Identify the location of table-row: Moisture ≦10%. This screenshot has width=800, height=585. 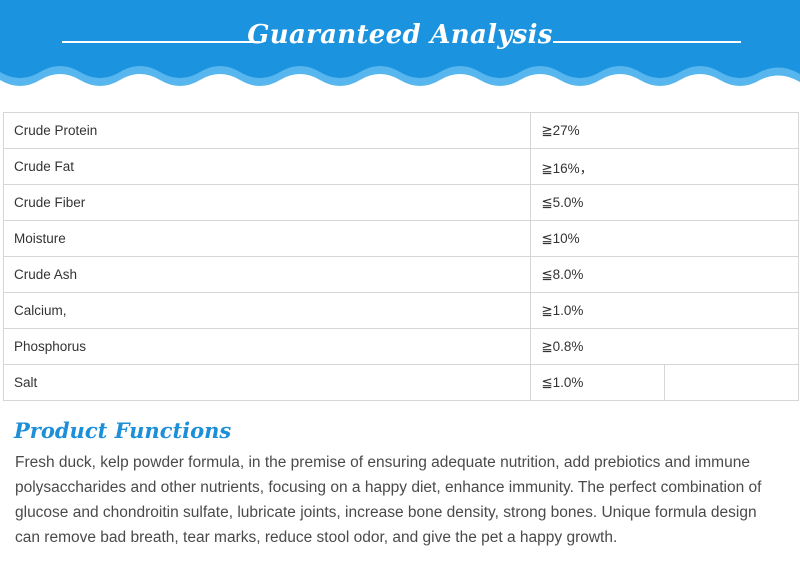
(400, 238).